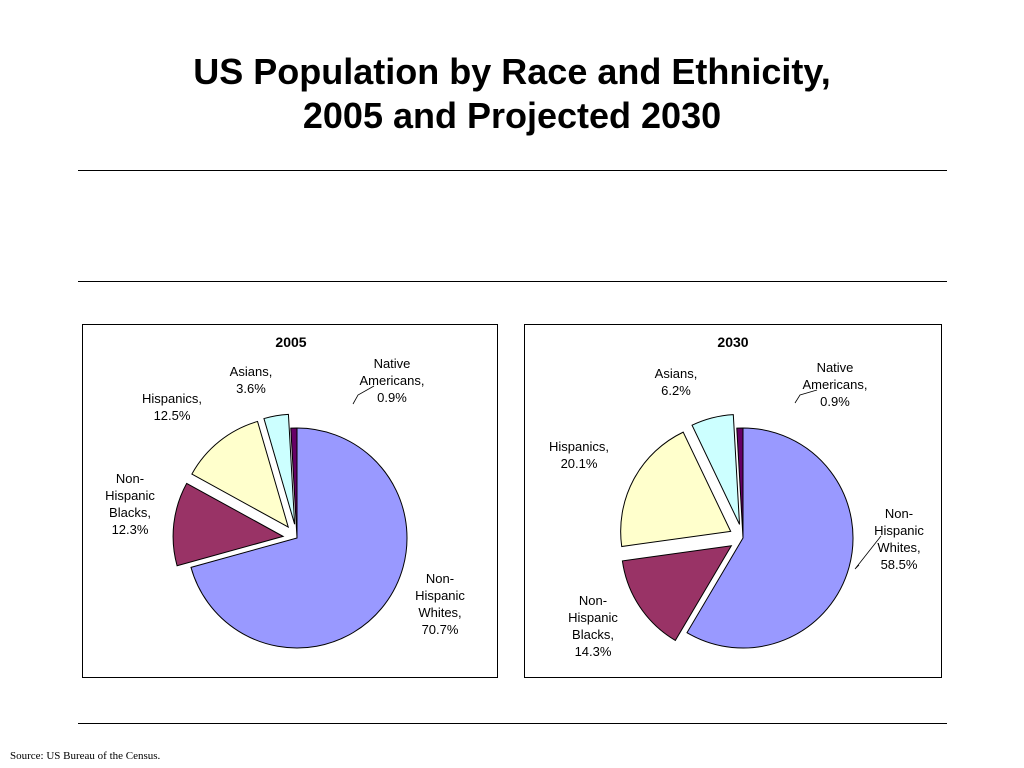 This screenshot has height=768, width=1024. What do you see at coordinates (677, 593) in the screenshot?
I see `pie-slice-2030-non-hispanic-blacks` at bounding box center [677, 593].